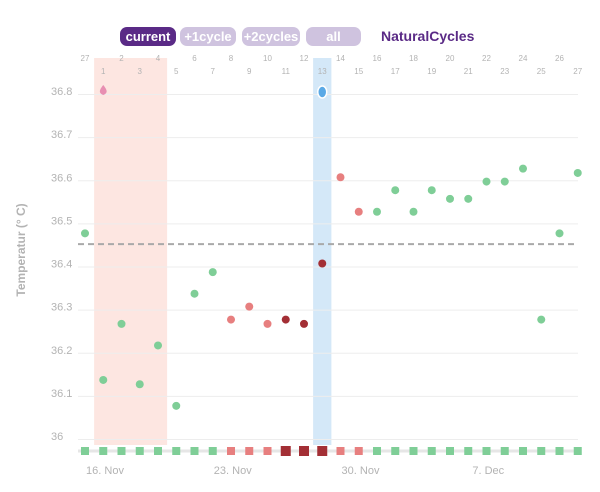 Image resolution: width=600 pixels, height=492 pixels. I want to click on y-tick-label: 36.8, so click(61, 92).